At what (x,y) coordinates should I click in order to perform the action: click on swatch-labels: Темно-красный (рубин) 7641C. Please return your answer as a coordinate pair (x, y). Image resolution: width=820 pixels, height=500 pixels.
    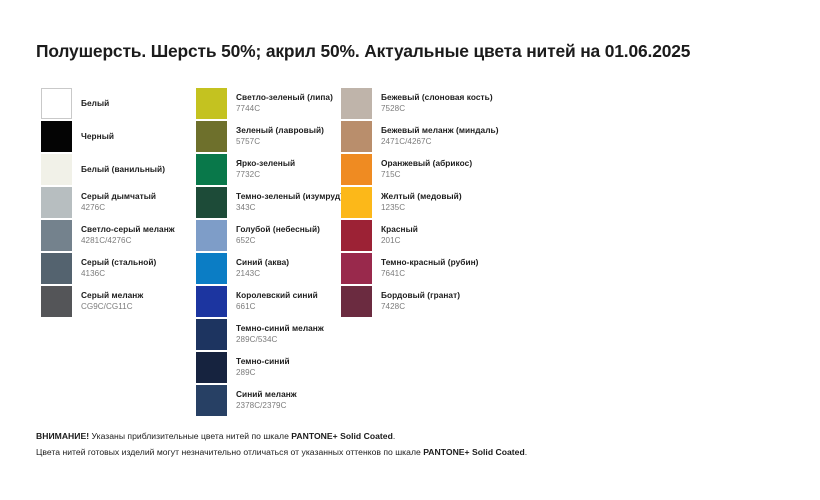
    Looking at the image, I should click on (429, 268).